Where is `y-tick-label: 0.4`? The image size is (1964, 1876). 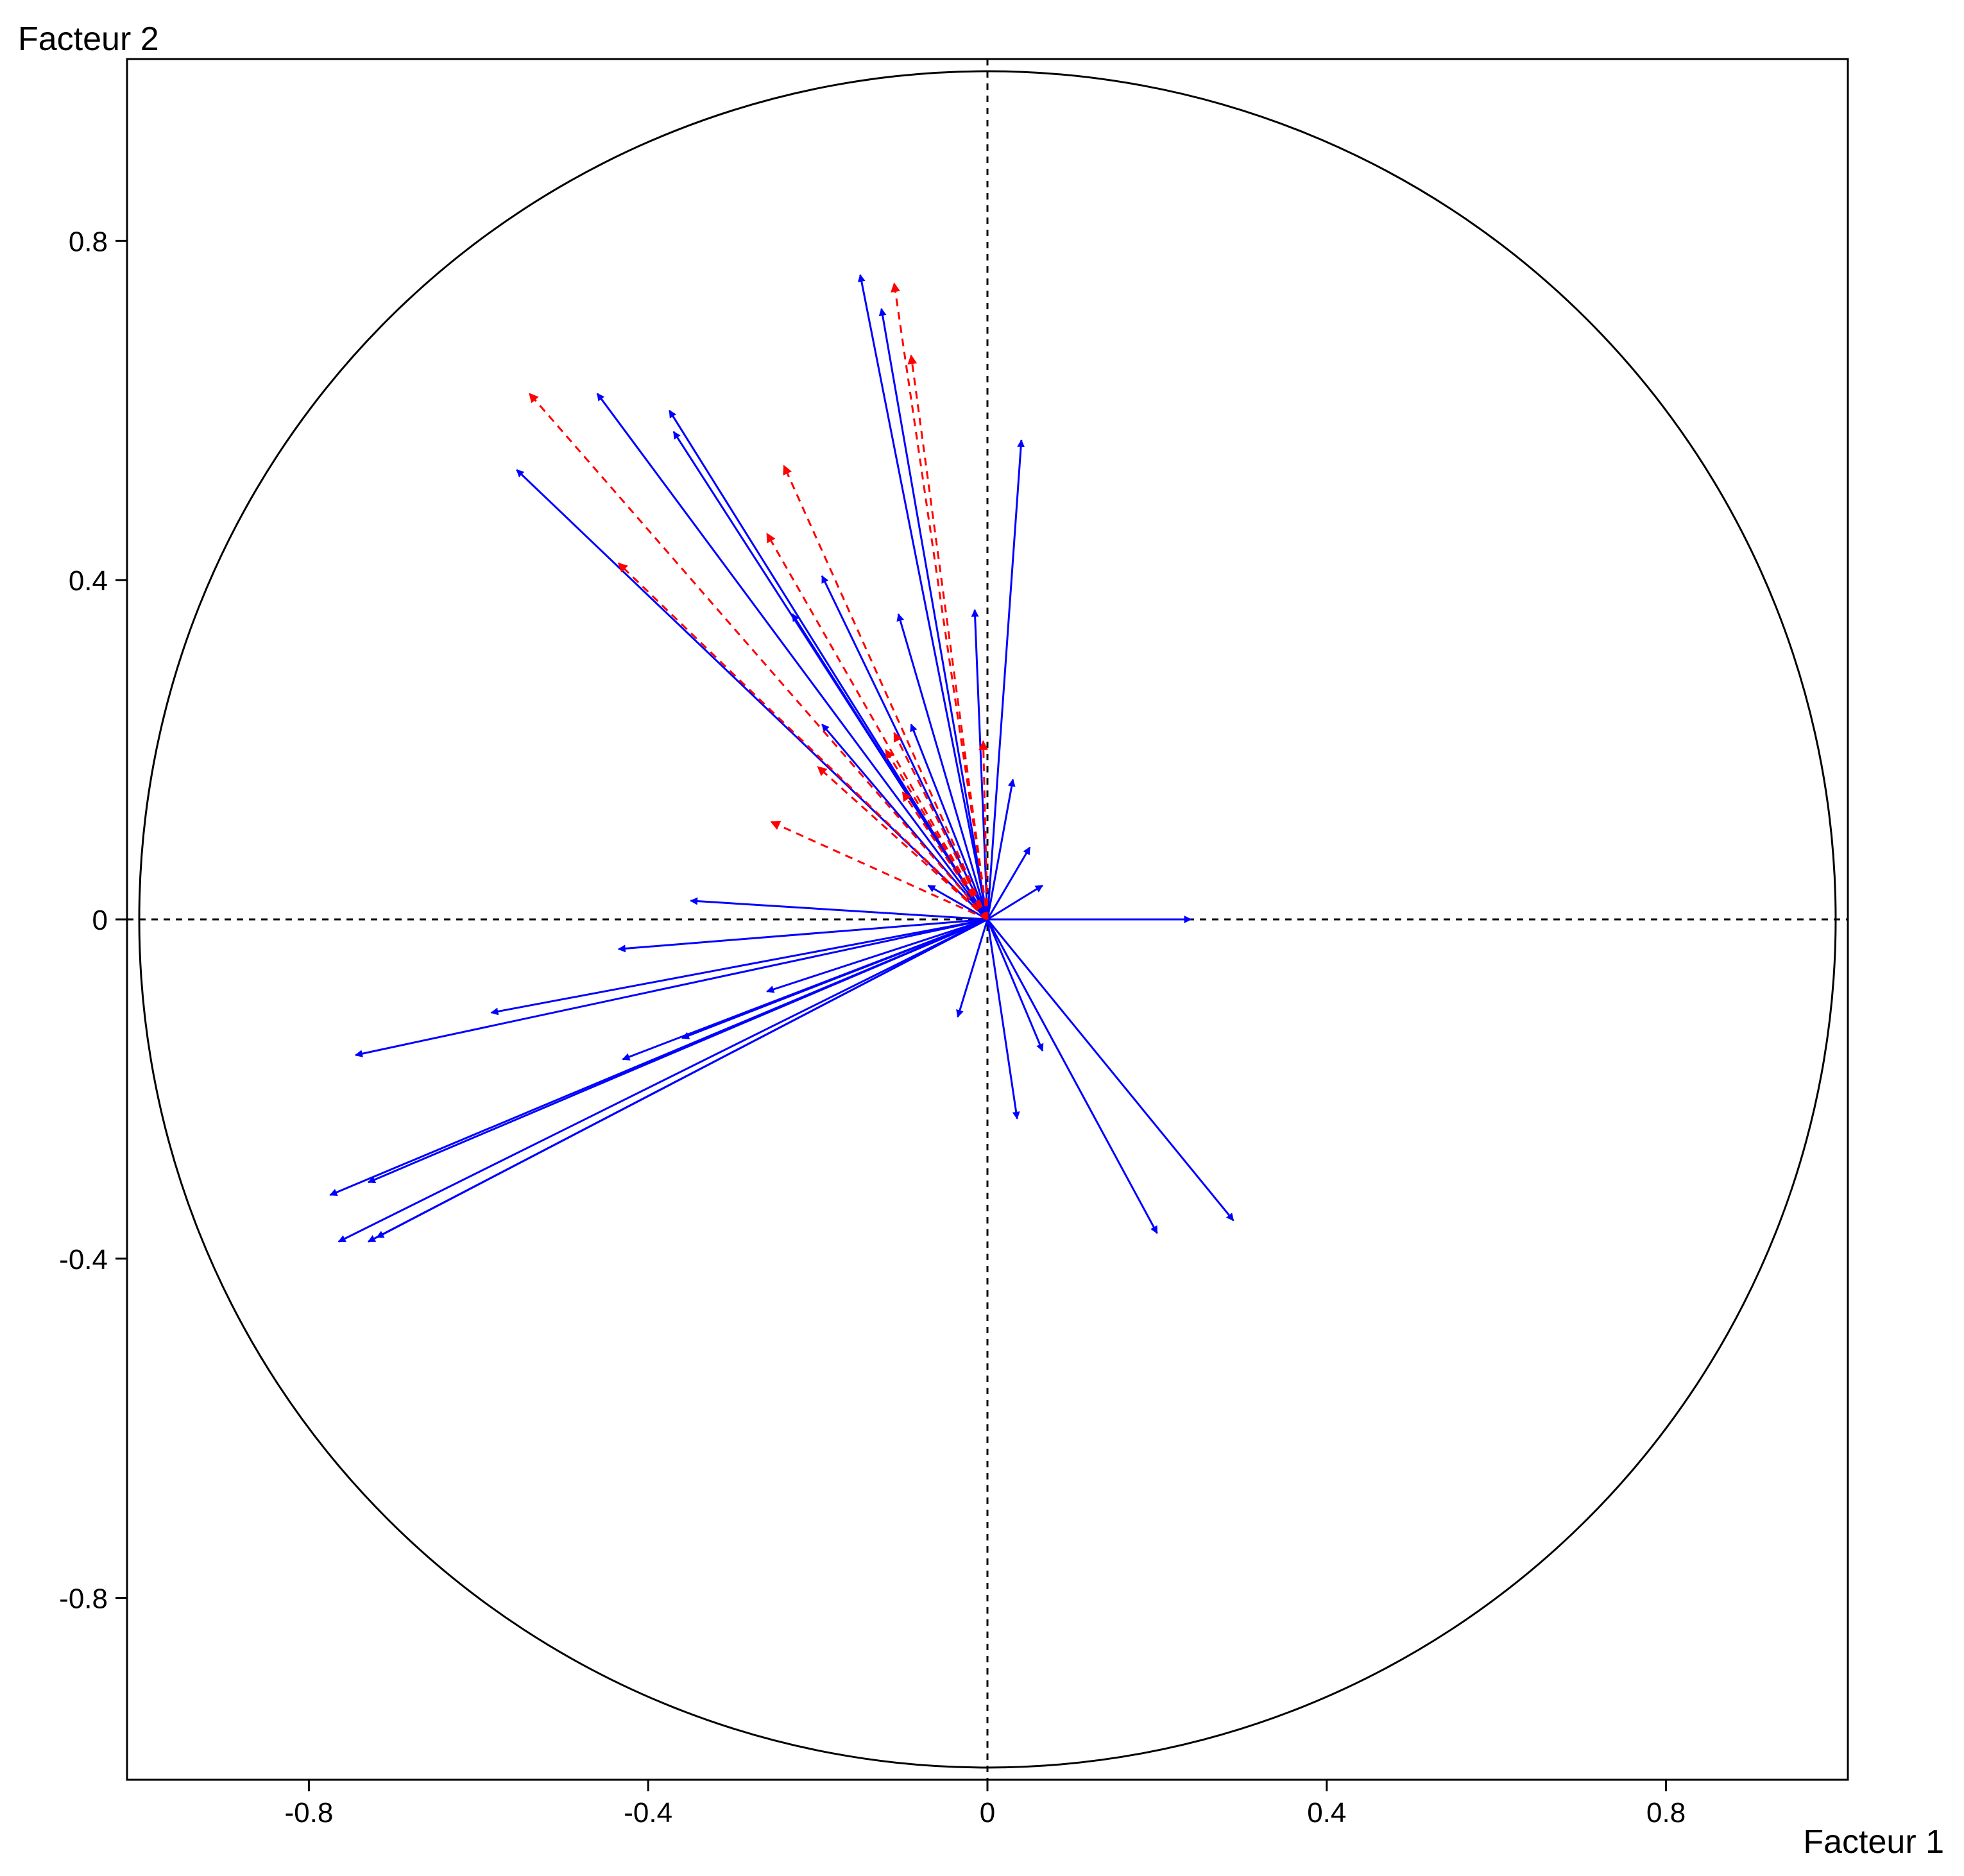 y-tick-label: 0.4 is located at coordinates (88, 581).